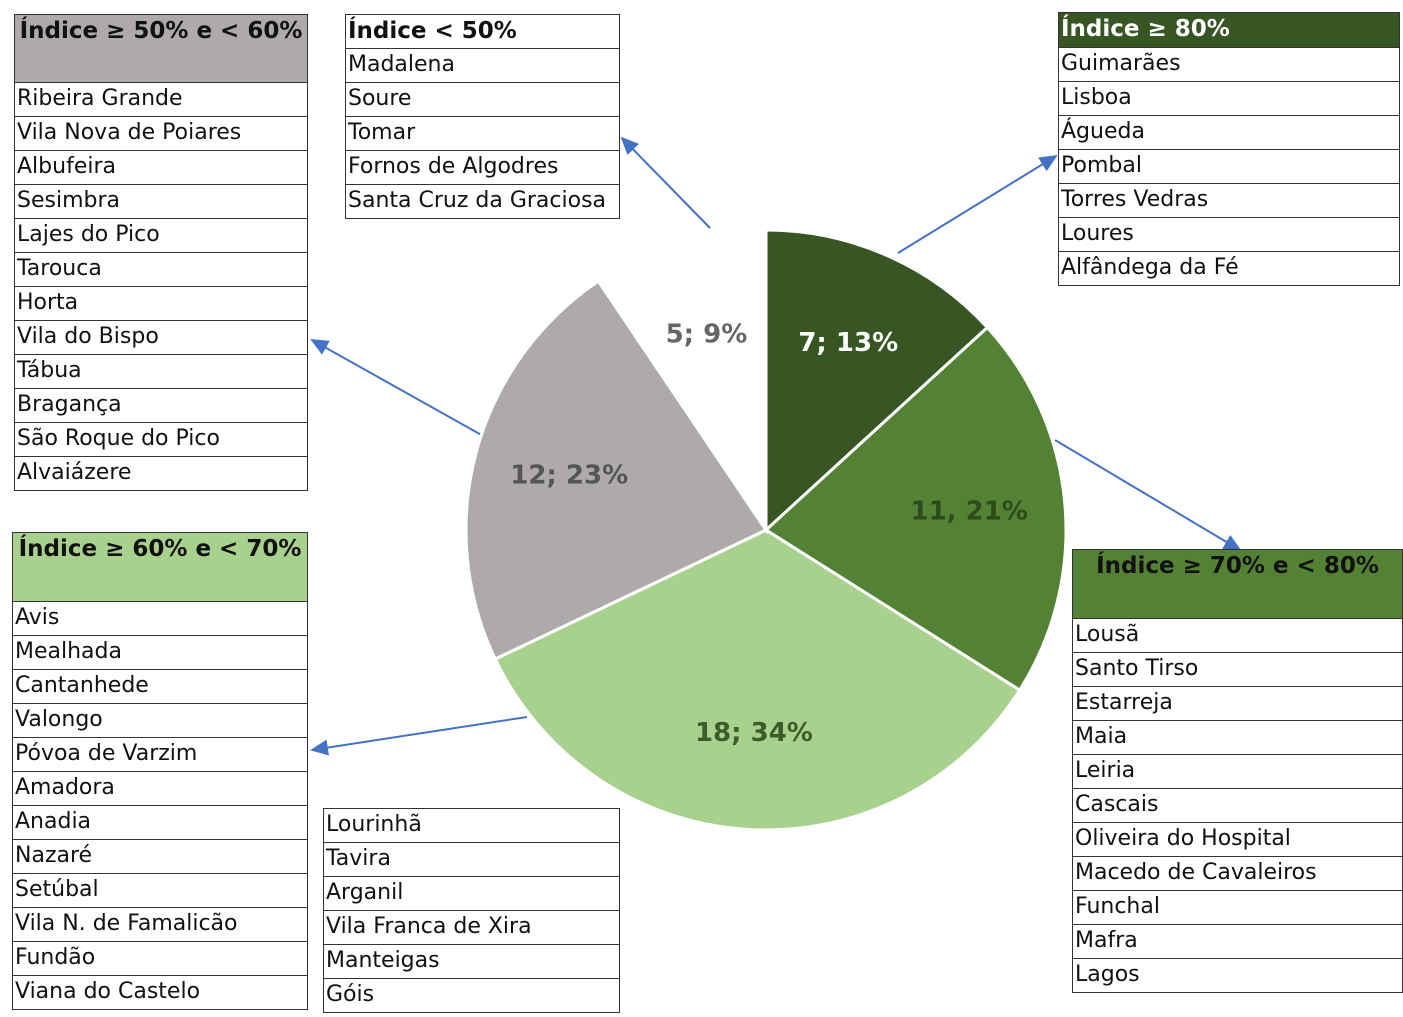 This screenshot has height=1017, width=1403. I want to click on table-row: Lisboa, so click(1229, 99).